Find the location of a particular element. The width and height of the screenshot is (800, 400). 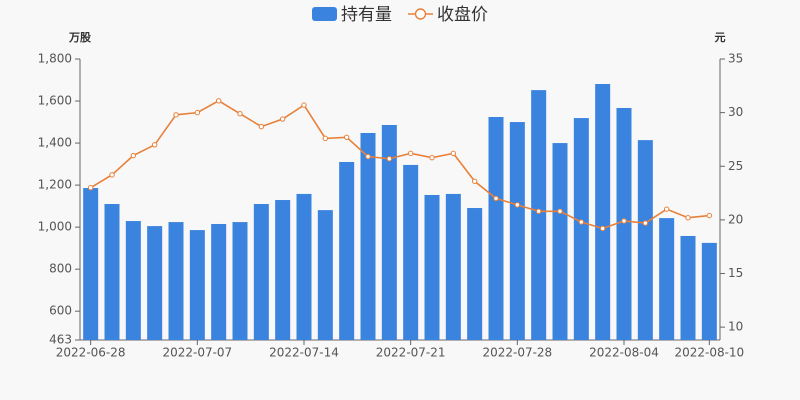

y2-tick-label: 25 is located at coordinates (735, 166).